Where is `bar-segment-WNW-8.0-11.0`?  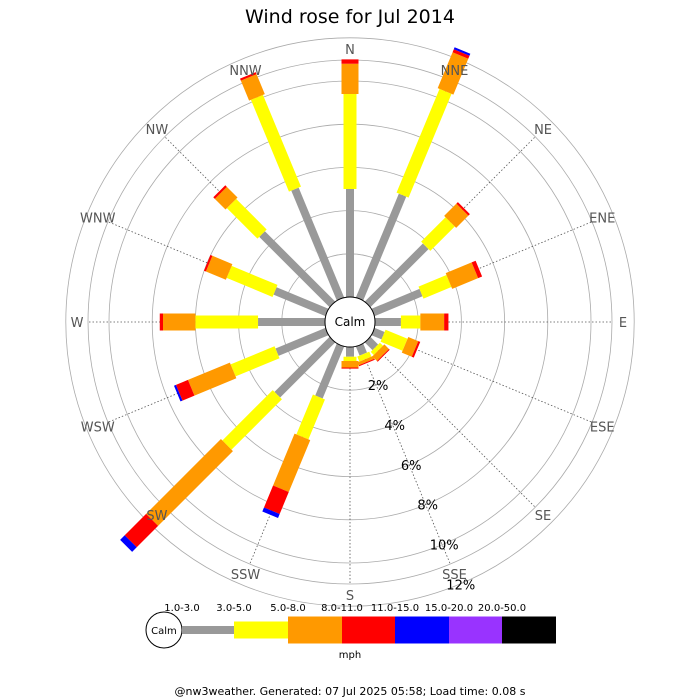
bar-segment-WNW-8.0-11.0 is located at coordinates (208, 263).